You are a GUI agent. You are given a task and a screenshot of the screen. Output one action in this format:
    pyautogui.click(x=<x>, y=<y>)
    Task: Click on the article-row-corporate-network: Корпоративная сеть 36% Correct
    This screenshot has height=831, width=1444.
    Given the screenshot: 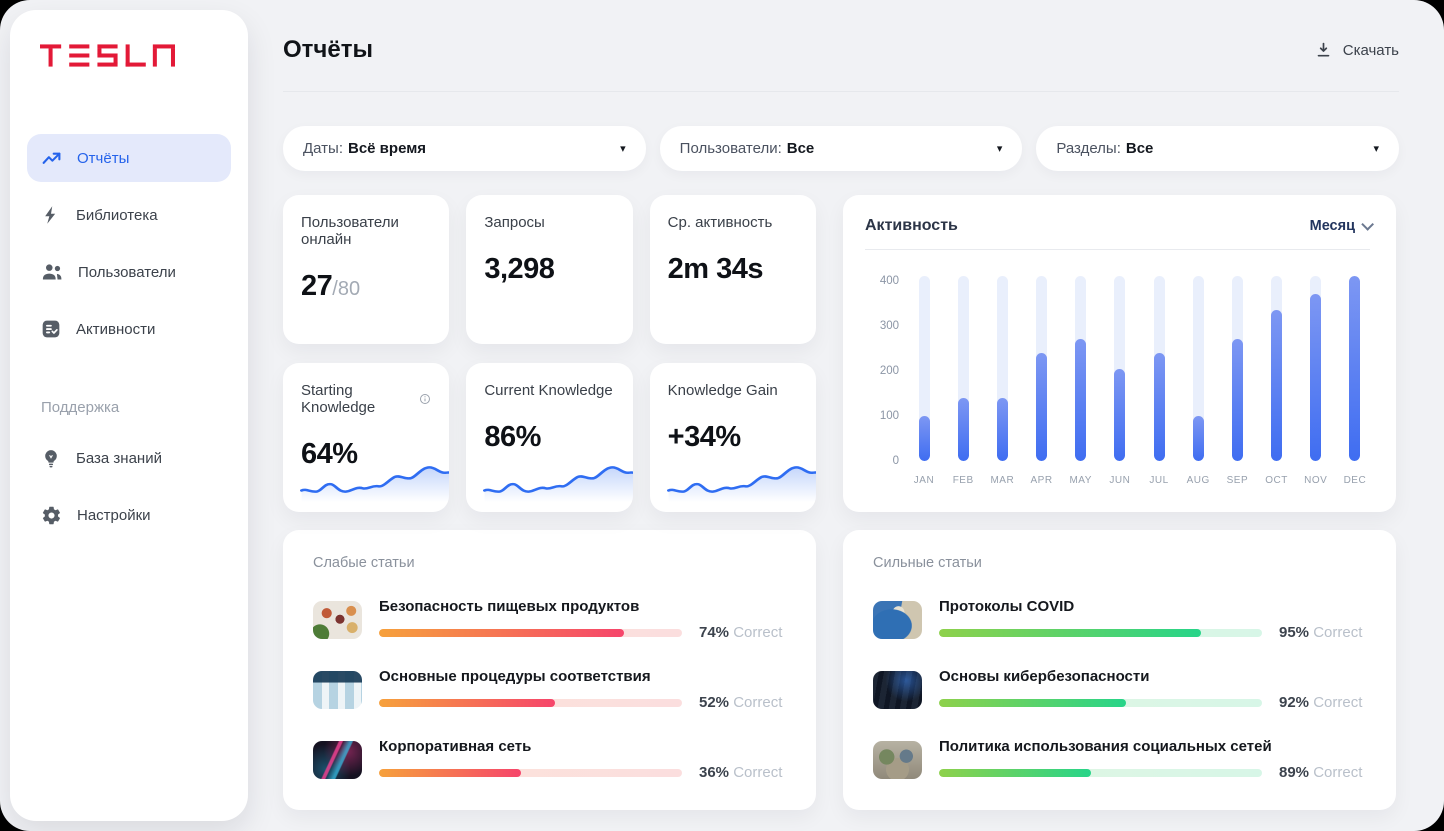 What is the action you would take?
    pyautogui.click(x=549, y=759)
    